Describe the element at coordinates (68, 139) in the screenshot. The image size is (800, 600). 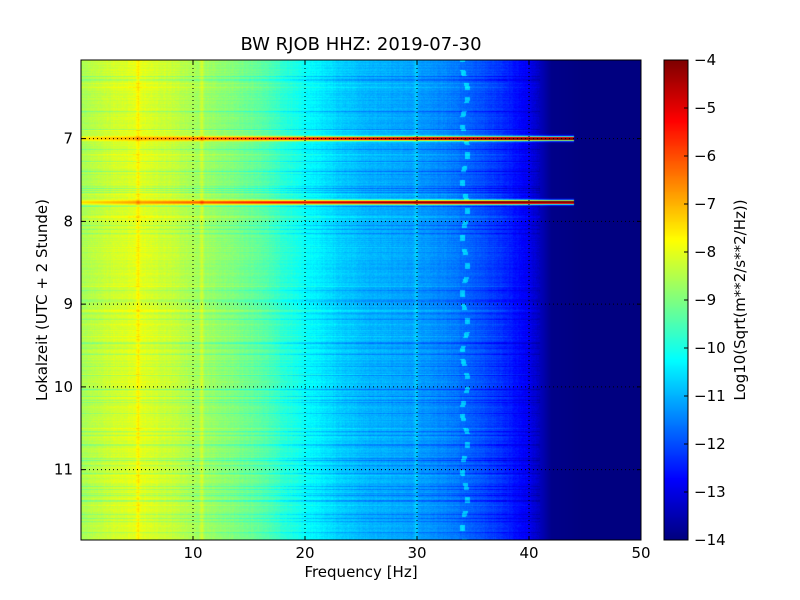
I see `y-tick-label: 7` at that location.